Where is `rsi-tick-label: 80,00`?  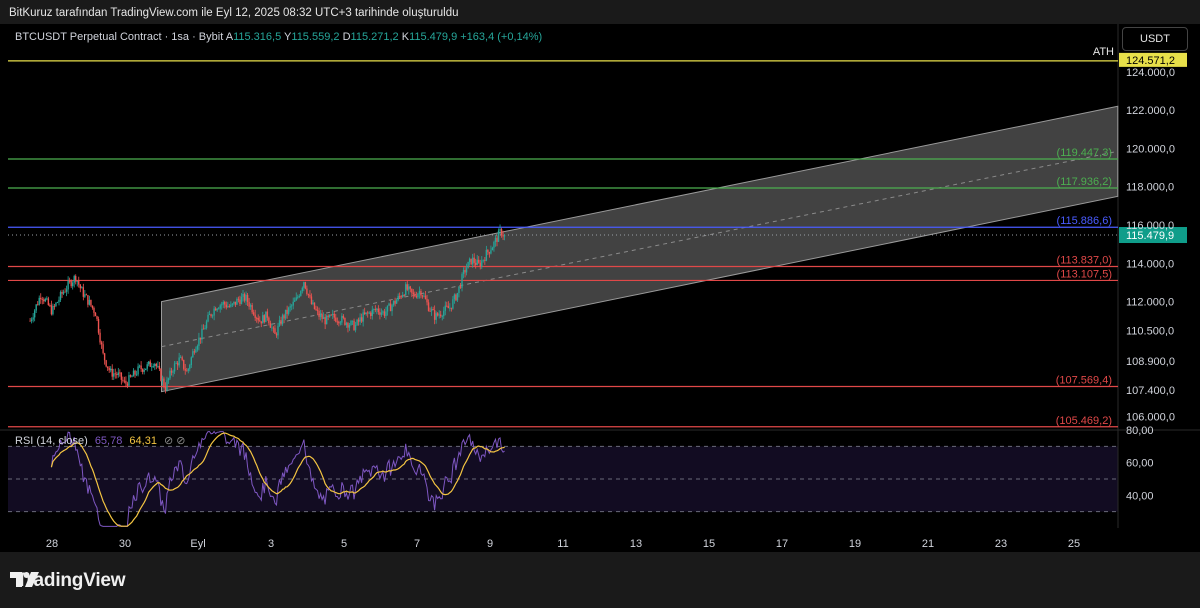 rsi-tick-label: 80,00 is located at coordinates (1140, 431).